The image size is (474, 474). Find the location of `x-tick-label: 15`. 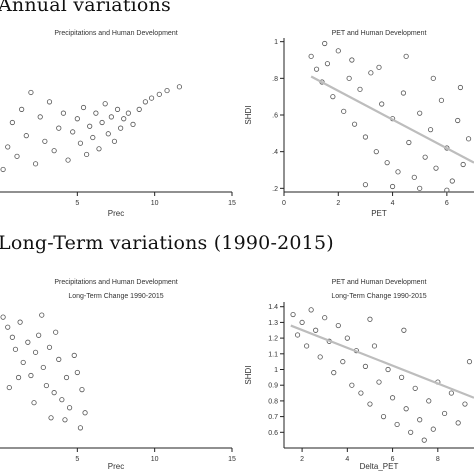

x-tick-label: 15 is located at coordinates (232, 203).